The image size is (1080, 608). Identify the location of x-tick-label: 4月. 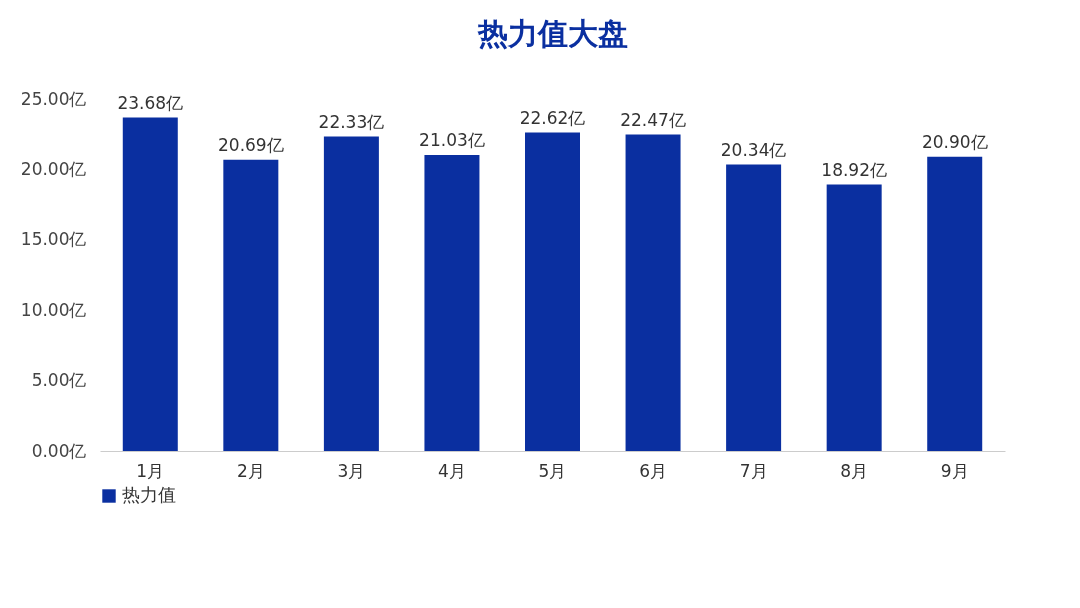
(452, 470).